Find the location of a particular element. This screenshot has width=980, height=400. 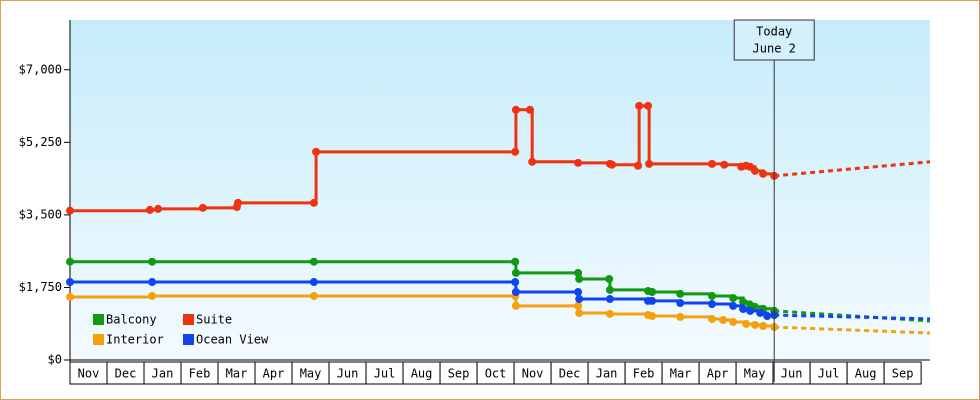

x-tick-cell is located at coordinates (902, 373).